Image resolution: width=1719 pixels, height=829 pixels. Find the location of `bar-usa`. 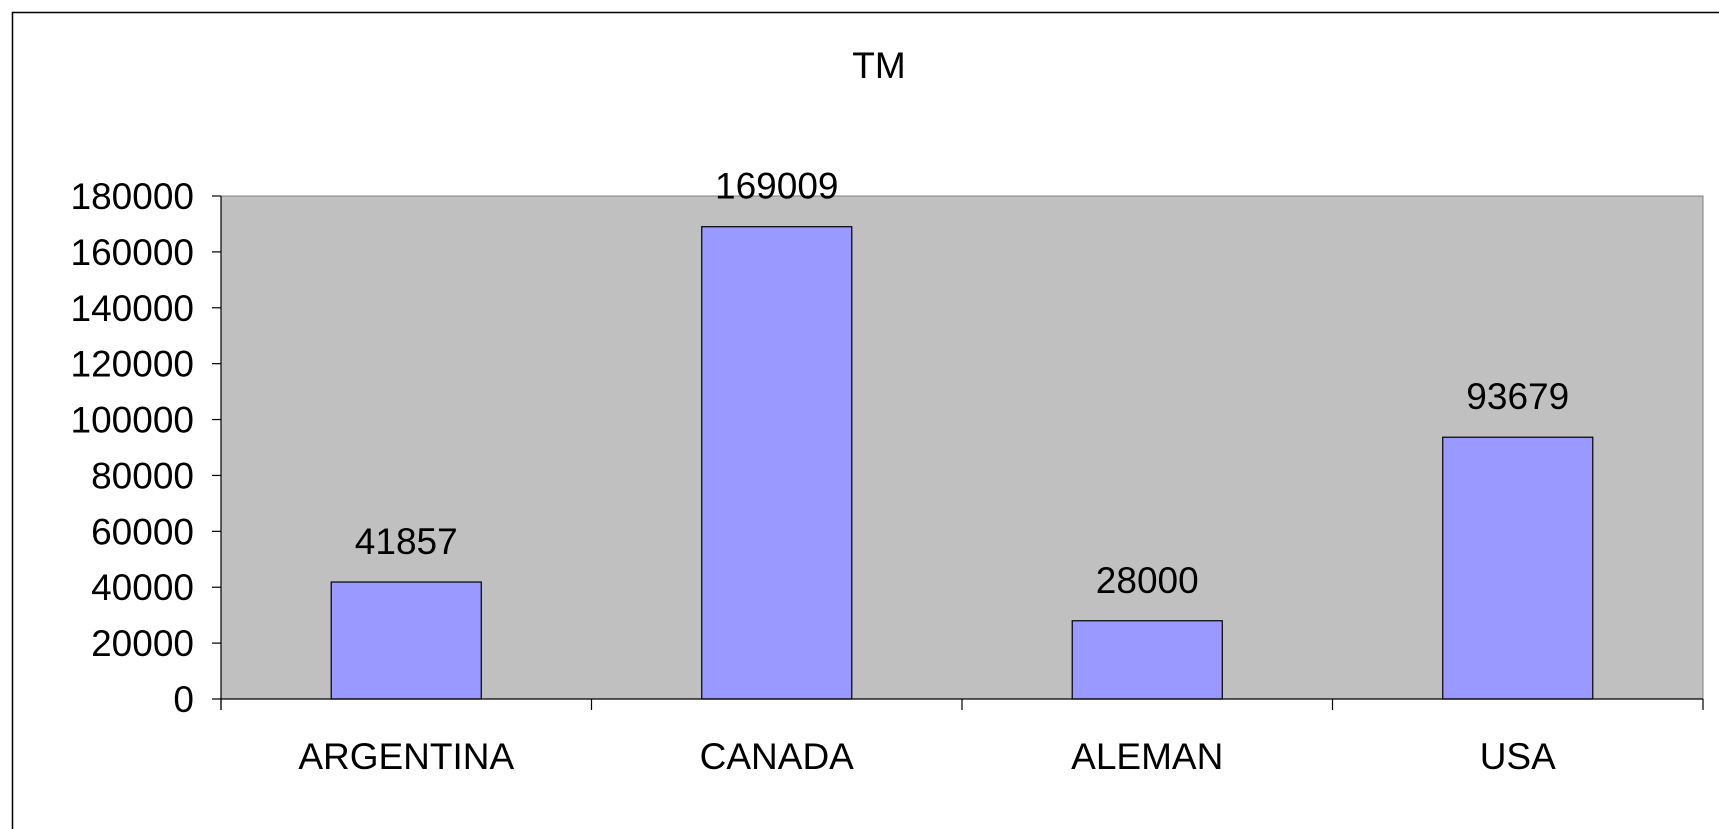

bar-usa is located at coordinates (1518, 568).